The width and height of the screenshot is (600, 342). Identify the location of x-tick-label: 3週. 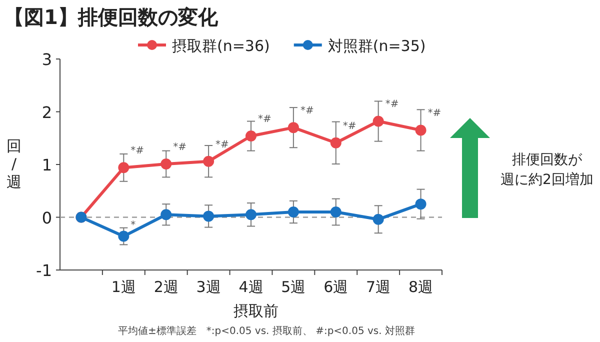
(208, 287).